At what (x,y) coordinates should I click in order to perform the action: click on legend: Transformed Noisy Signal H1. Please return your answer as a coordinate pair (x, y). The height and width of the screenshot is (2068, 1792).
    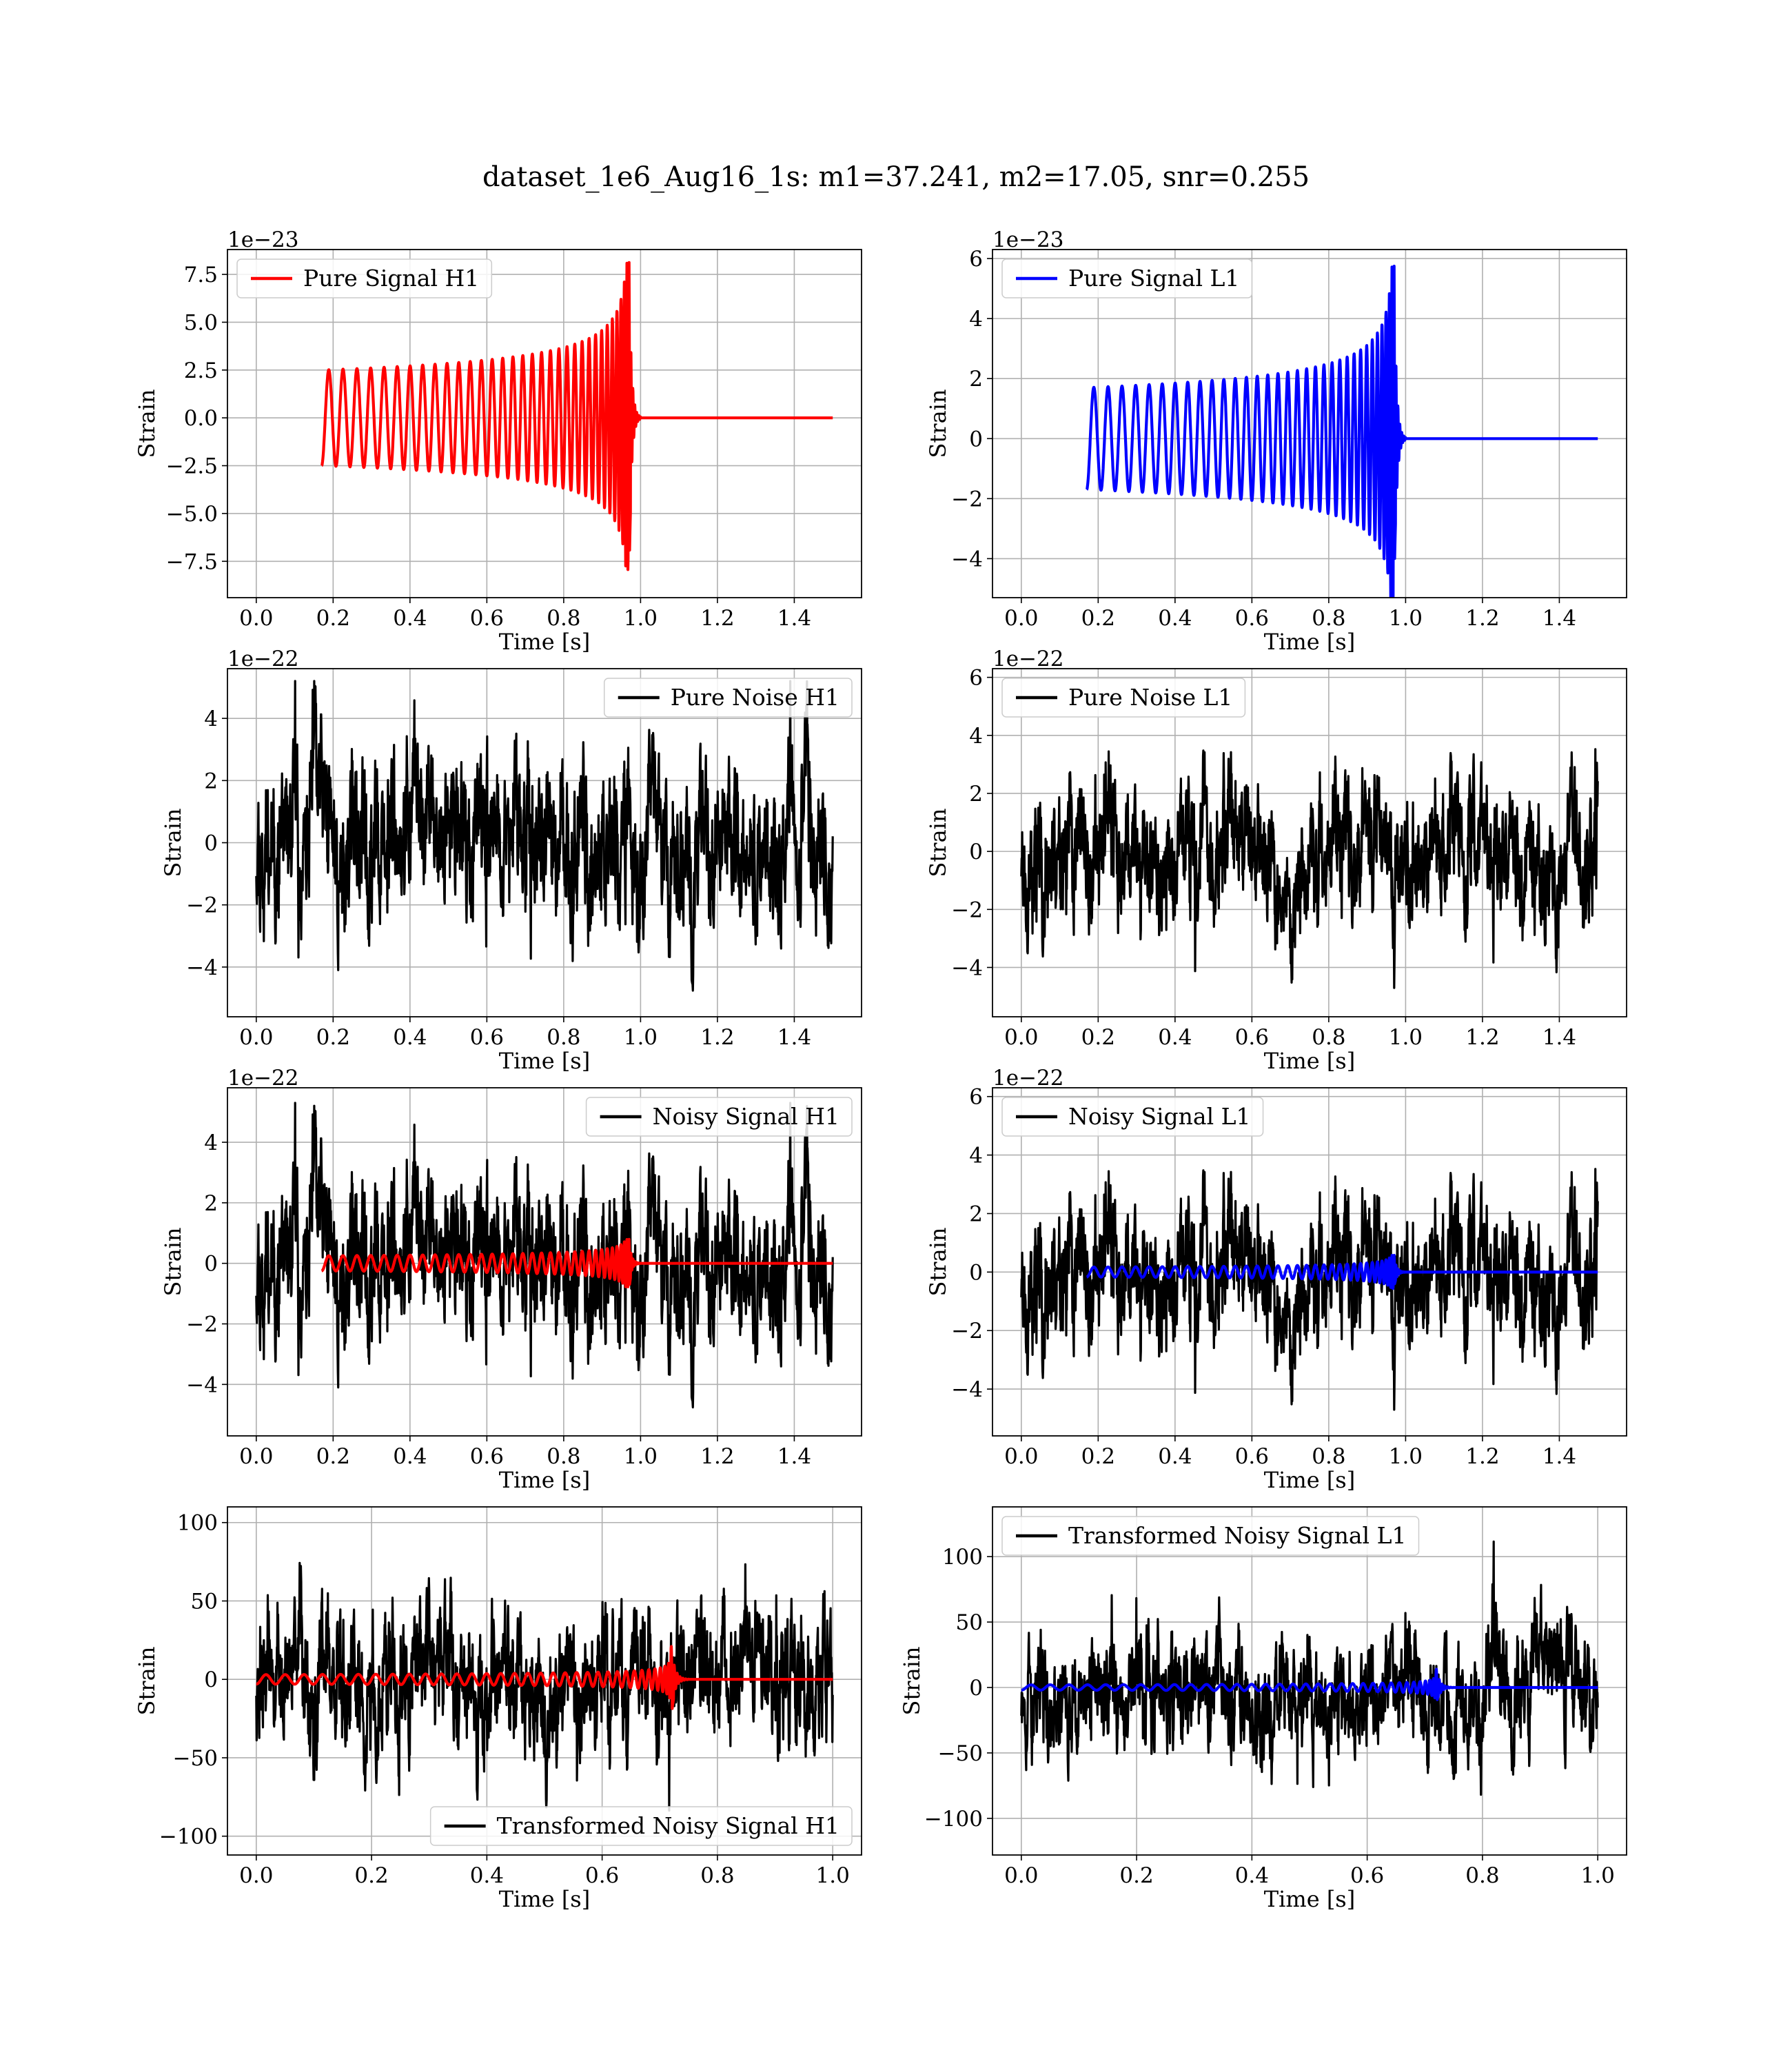
    Looking at the image, I should click on (641, 1826).